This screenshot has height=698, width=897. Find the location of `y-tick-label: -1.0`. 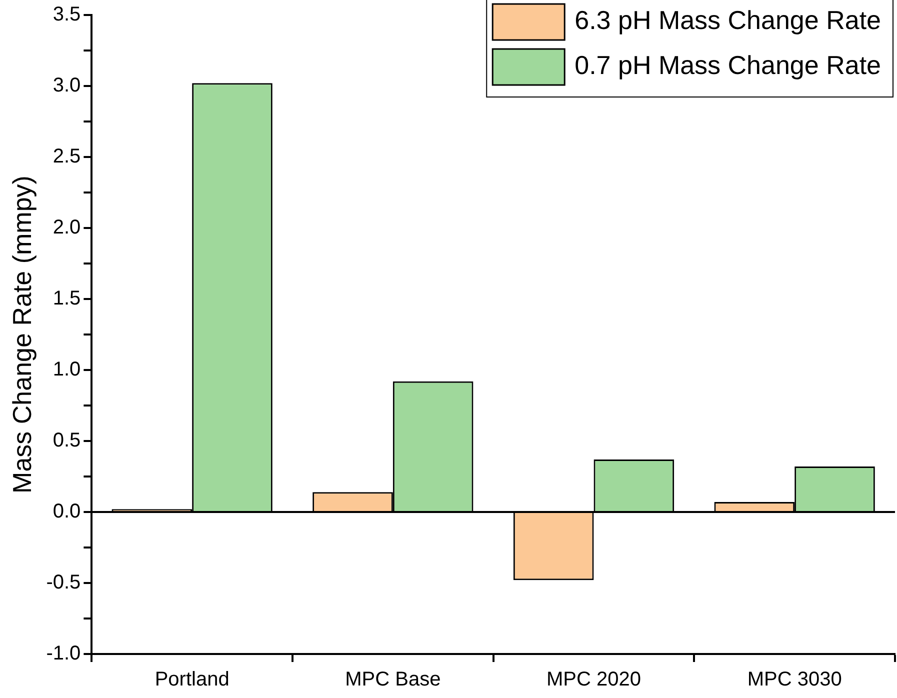

y-tick-label: -1.0 is located at coordinates (63, 653).